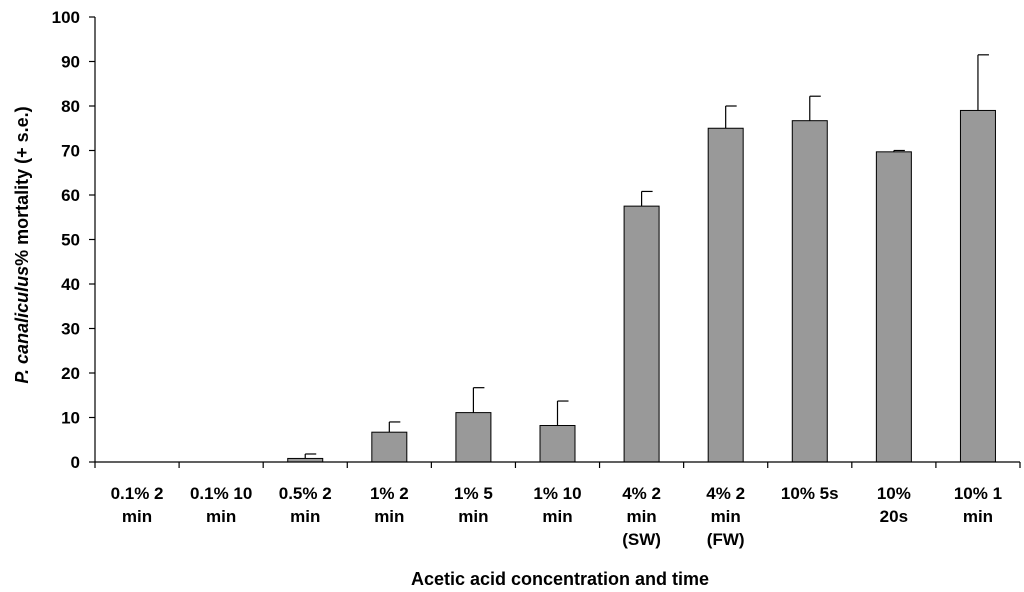 The width and height of the screenshot is (1024, 592). I want to click on y-tick-label: 40, so click(70, 284).